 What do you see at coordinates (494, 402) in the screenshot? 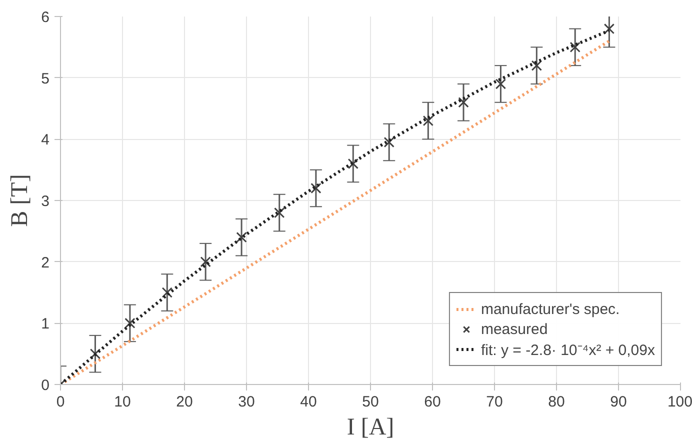
I see `x-tick-label: 70` at bounding box center [494, 402].